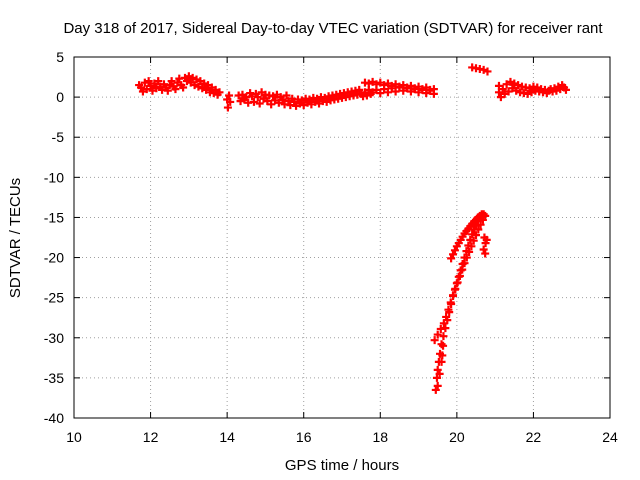  I want to click on y-tick-label: -15, so click(54, 217).